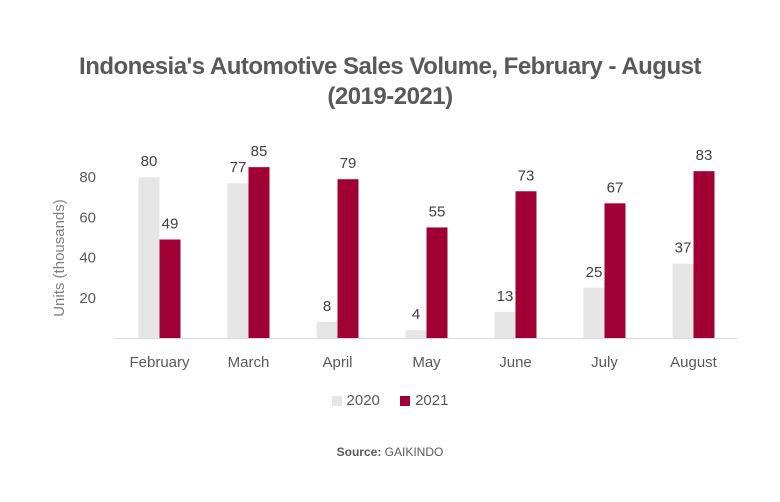  Describe the element at coordinates (87, 258) in the screenshot. I see `y-tick-label: 40` at that location.